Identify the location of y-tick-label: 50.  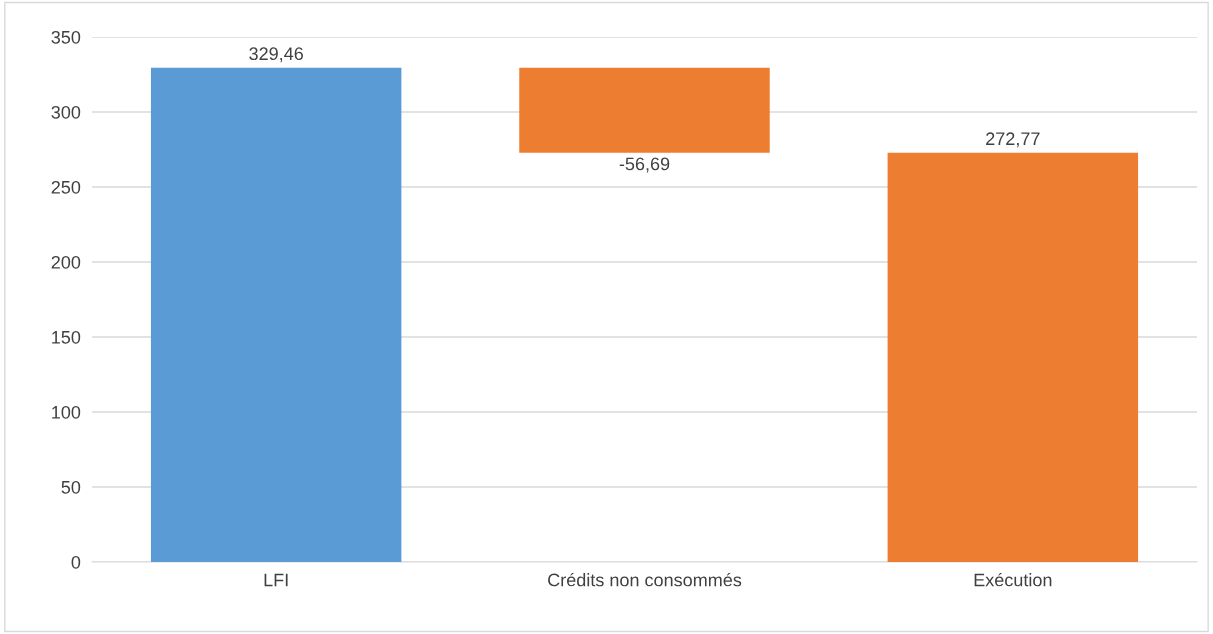
(71, 487).